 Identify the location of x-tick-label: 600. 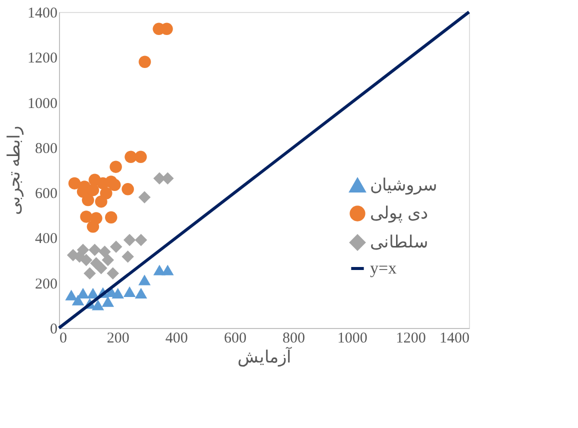
(235, 338).